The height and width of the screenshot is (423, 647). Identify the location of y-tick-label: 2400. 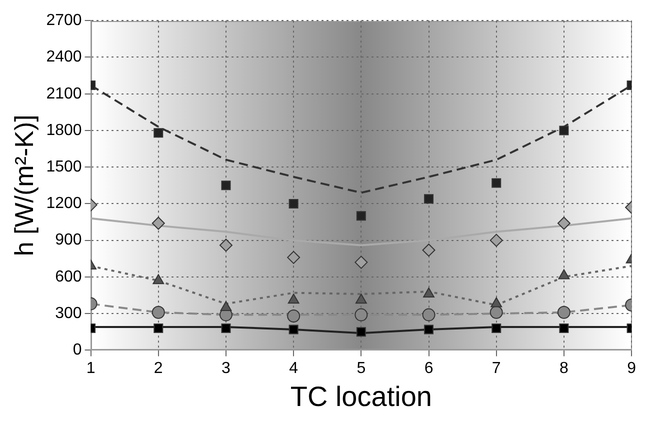
(64, 57).